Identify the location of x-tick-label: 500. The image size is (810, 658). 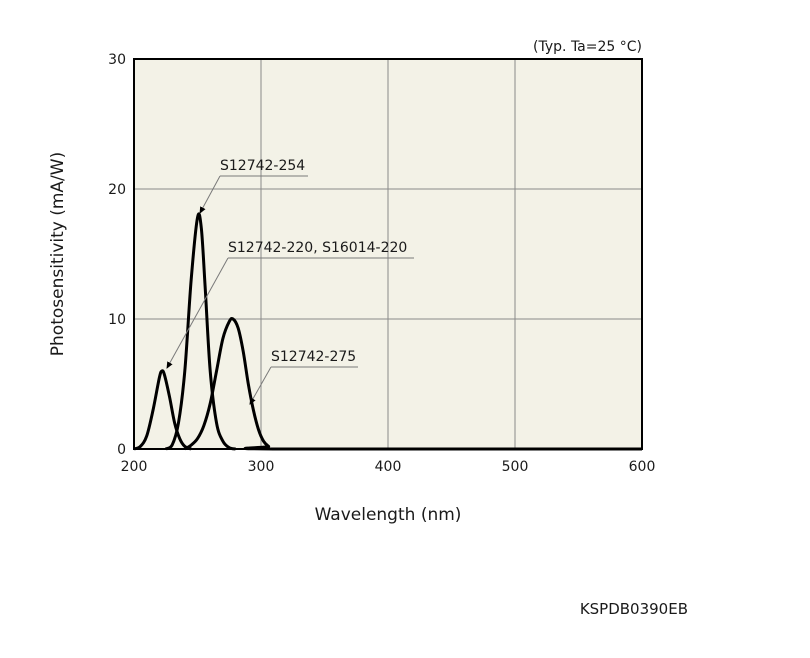
(515, 467).